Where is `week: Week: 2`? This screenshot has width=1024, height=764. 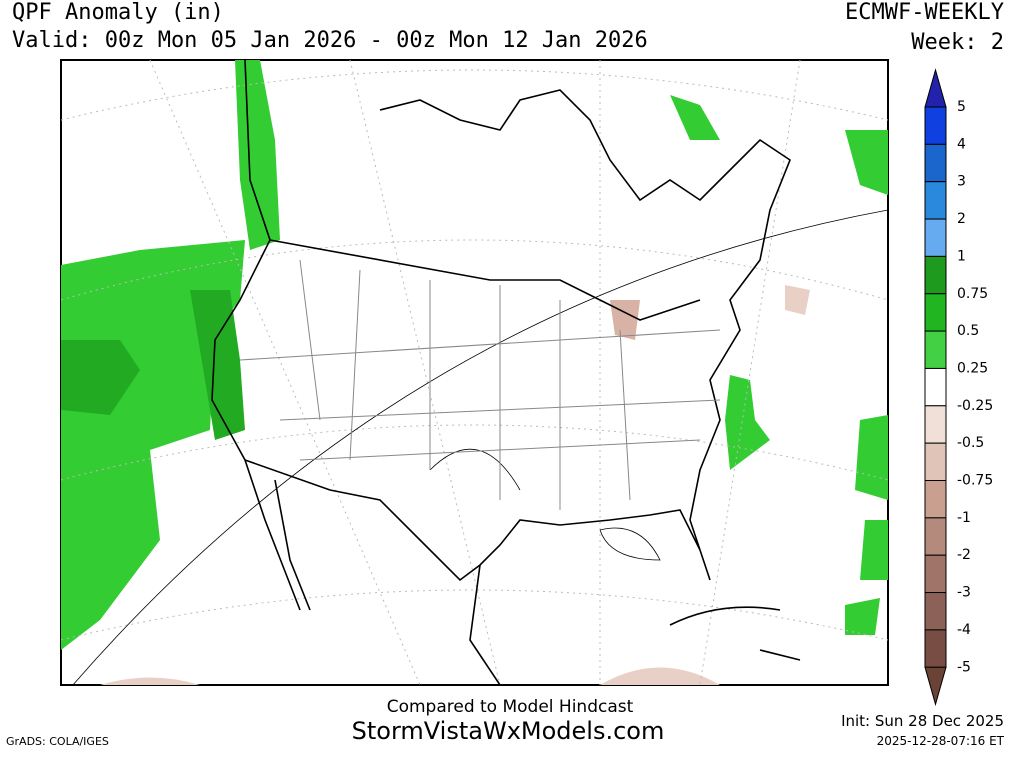
week: Week: 2 is located at coordinates (957, 42).